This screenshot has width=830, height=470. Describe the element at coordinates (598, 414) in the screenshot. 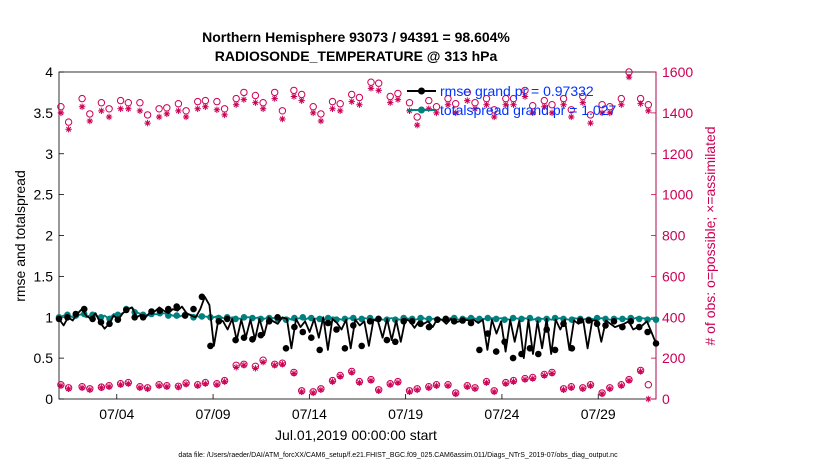

I see `x-tick-label: 07/29` at that location.